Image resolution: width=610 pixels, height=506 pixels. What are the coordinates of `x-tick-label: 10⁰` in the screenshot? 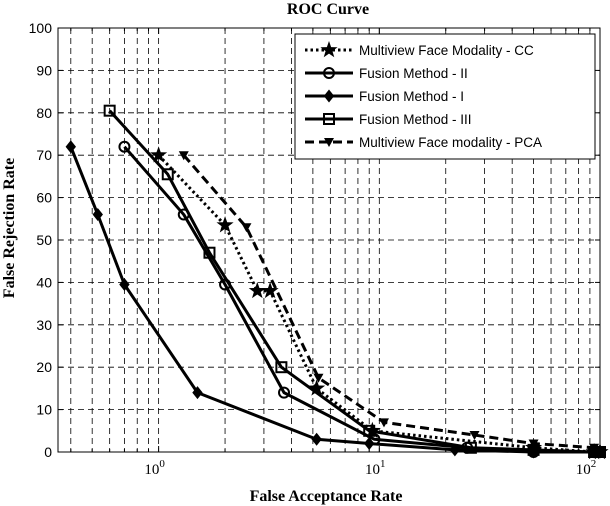 It's located at (154, 468).